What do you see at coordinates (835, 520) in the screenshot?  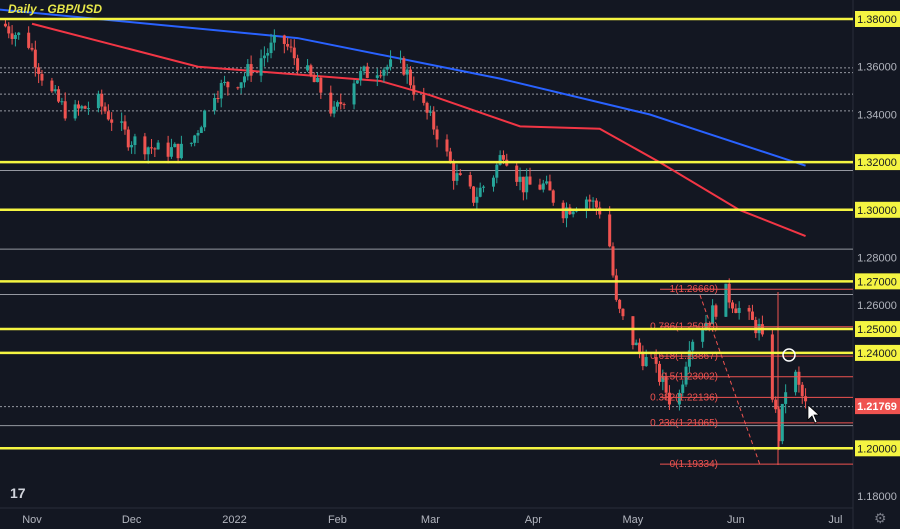 I see `time-tick-label: Jul` at bounding box center [835, 520].